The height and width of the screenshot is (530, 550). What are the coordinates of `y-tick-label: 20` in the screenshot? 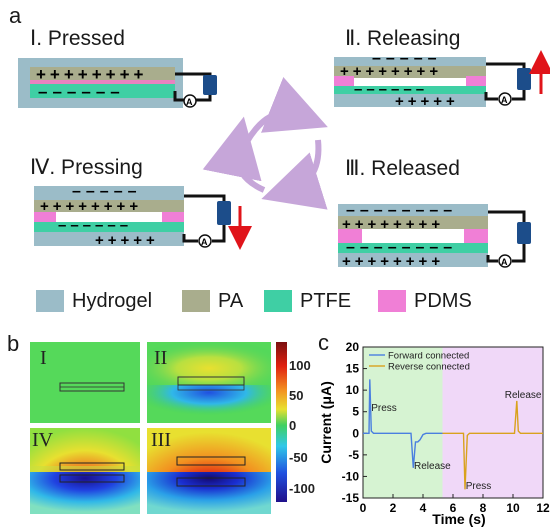 It's located at (353, 347).